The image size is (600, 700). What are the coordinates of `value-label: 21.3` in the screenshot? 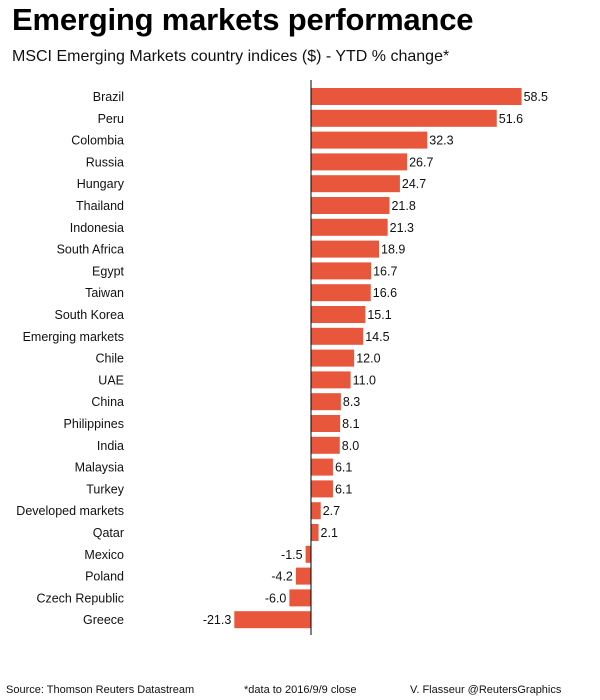 It's located at (402, 228).